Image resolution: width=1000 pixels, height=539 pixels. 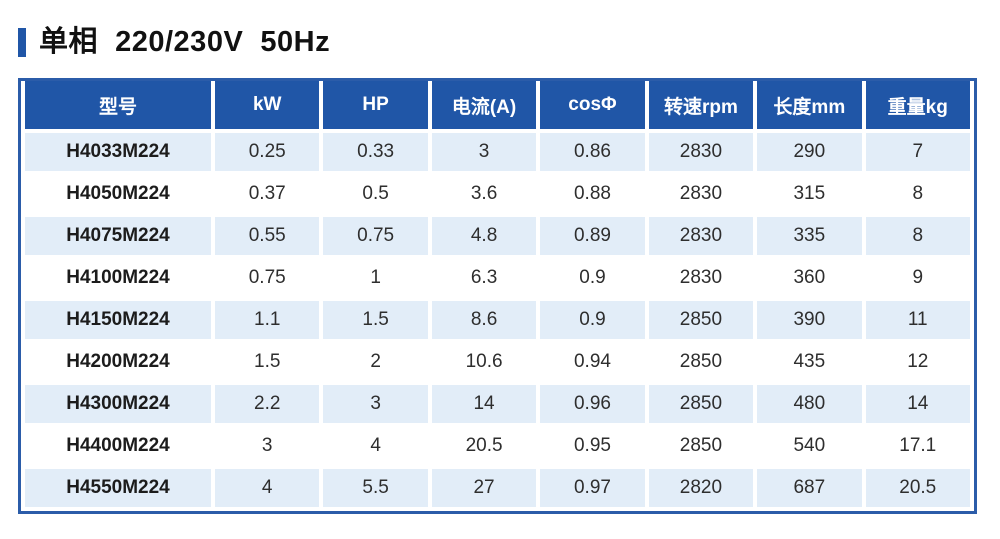 I want to click on value-cell-kw: 2.2, so click(x=267, y=404).